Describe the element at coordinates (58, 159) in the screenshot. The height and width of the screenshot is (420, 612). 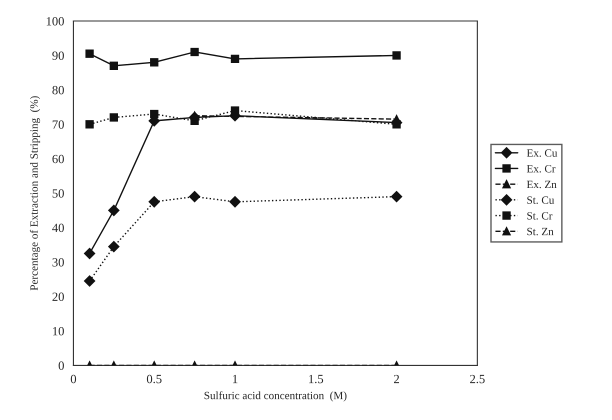
I see `y-tick-label: 60` at that location.